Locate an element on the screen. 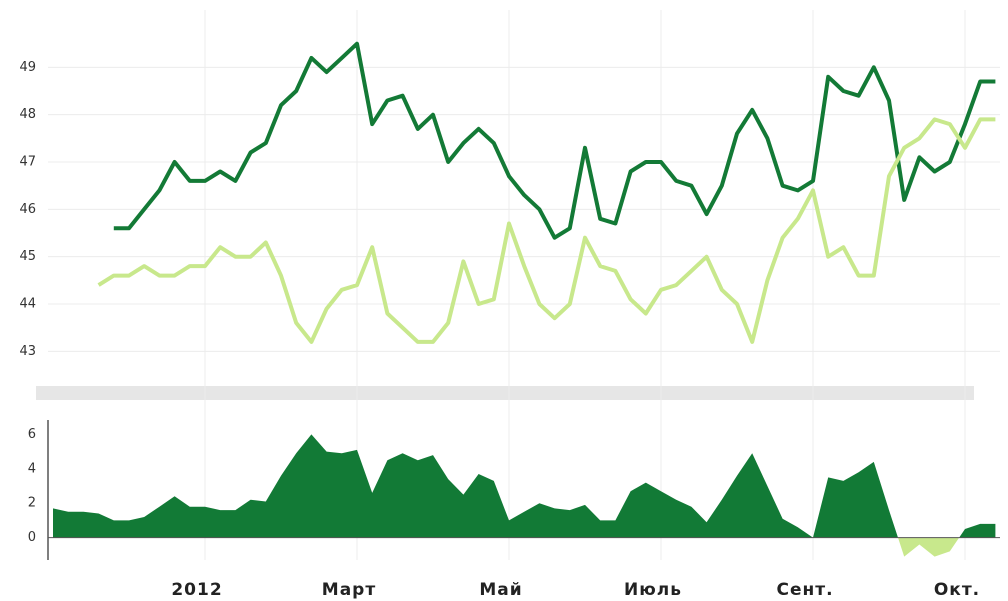 Image resolution: width=1008 pixels, height=601 pixels. panel-divider is located at coordinates (505, 393).